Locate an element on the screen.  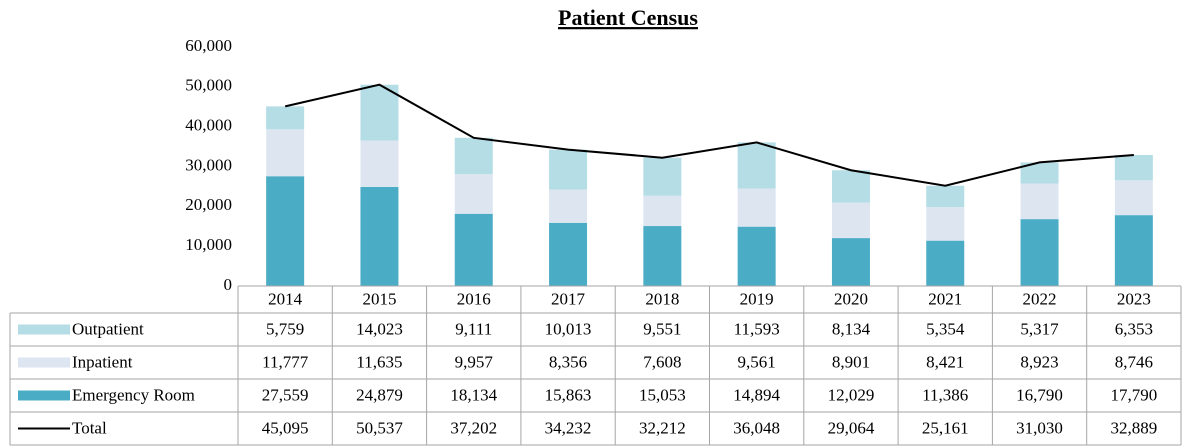
table-value: 11,386 is located at coordinates (945, 394).